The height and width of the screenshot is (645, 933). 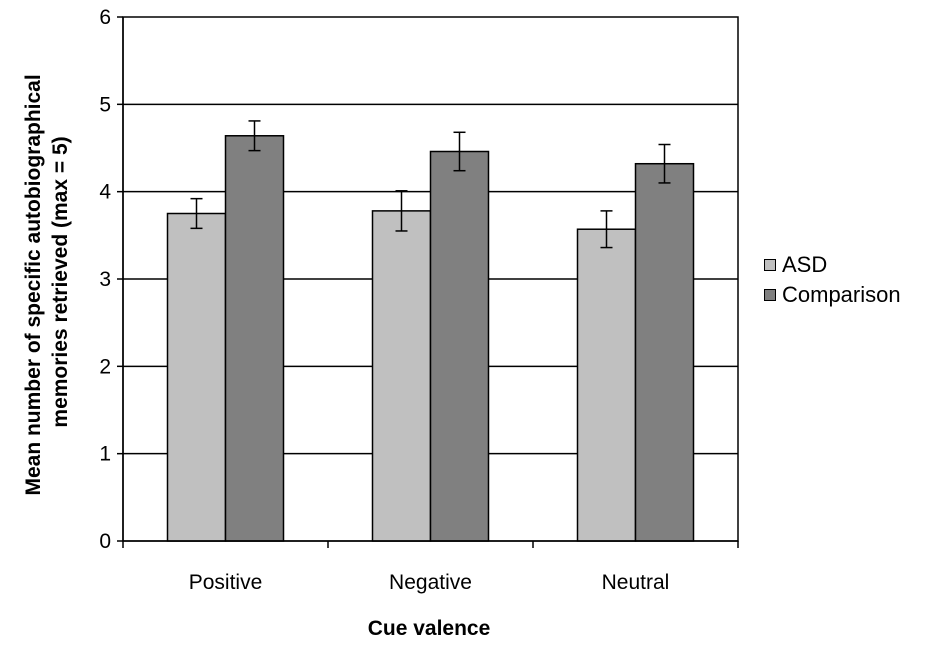 What do you see at coordinates (832, 265) in the screenshot?
I see `legend-item-asd: ASD` at bounding box center [832, 265].